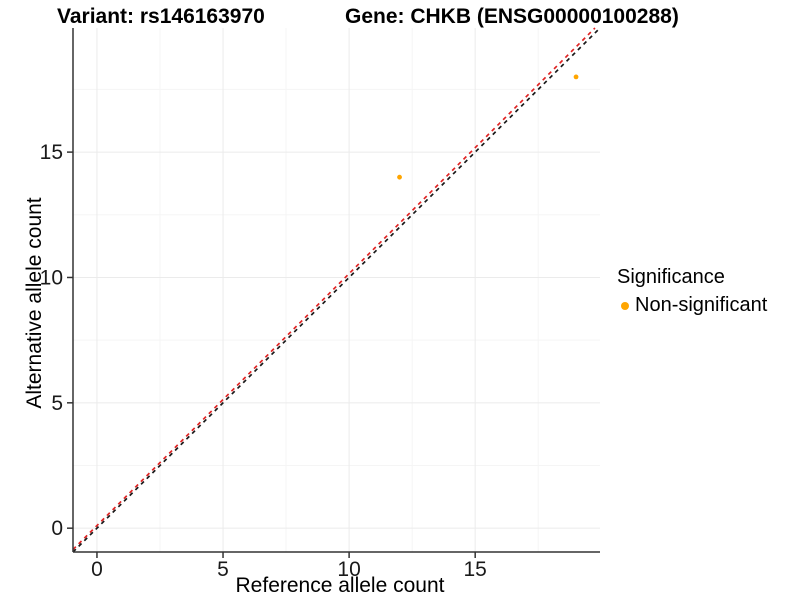  Describe the element at coordinates (704, 291) in the screenshot. I see `legend: Significance Non-significant` at that location.